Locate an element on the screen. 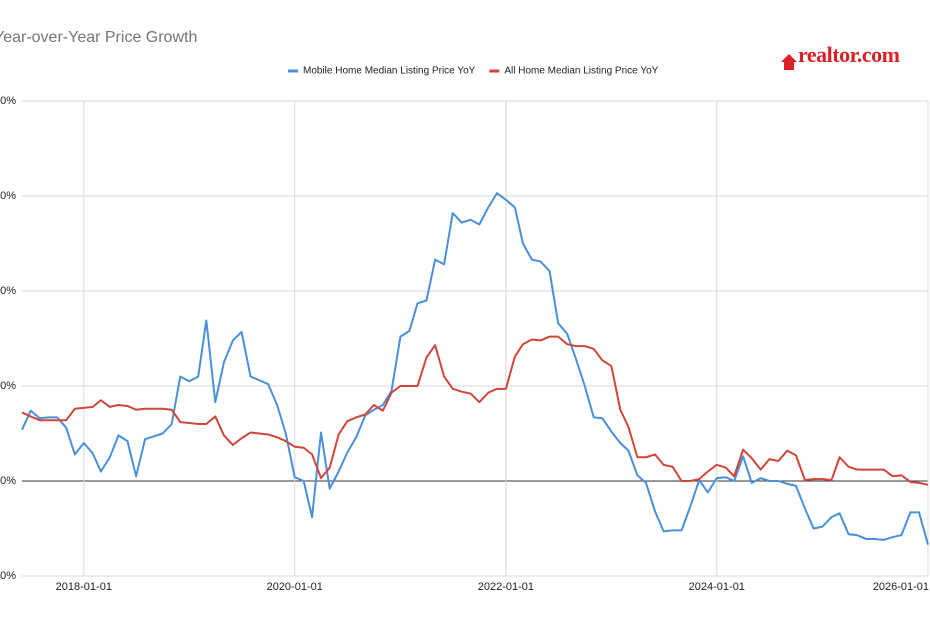 The height and width of the screenshot is (620, 930). x-tick-label: 2026-01-01 is located at coordinates (901, 587).